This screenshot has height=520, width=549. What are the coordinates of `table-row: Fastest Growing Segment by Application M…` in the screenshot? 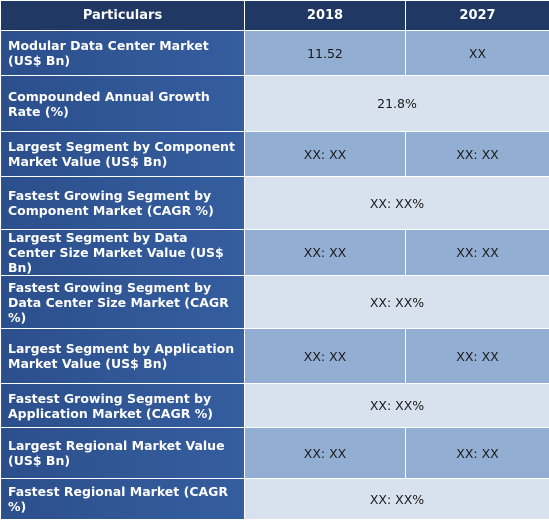 It's located at (275, 406).